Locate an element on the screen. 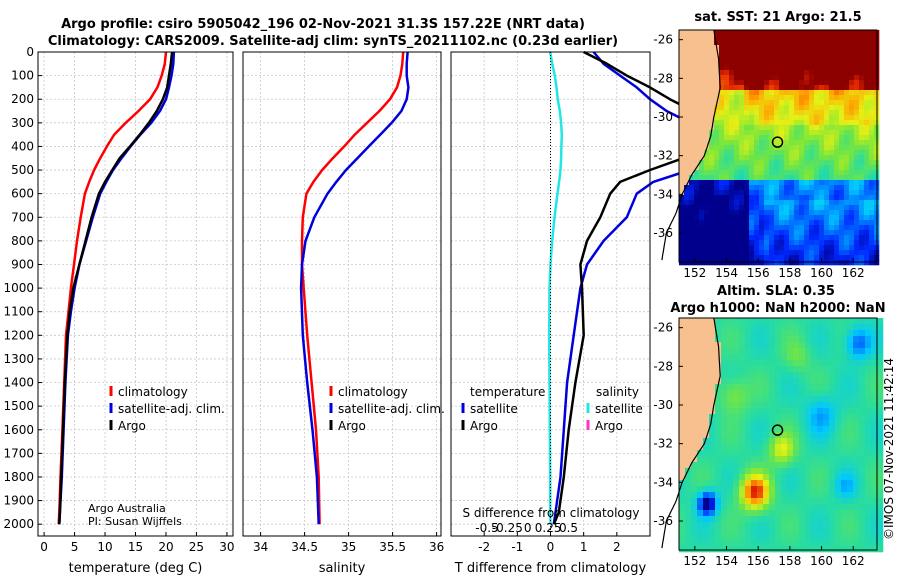  sst-map-title: sat. SST: 21 Argo: 21.5 is located at coordinates (777, 17).